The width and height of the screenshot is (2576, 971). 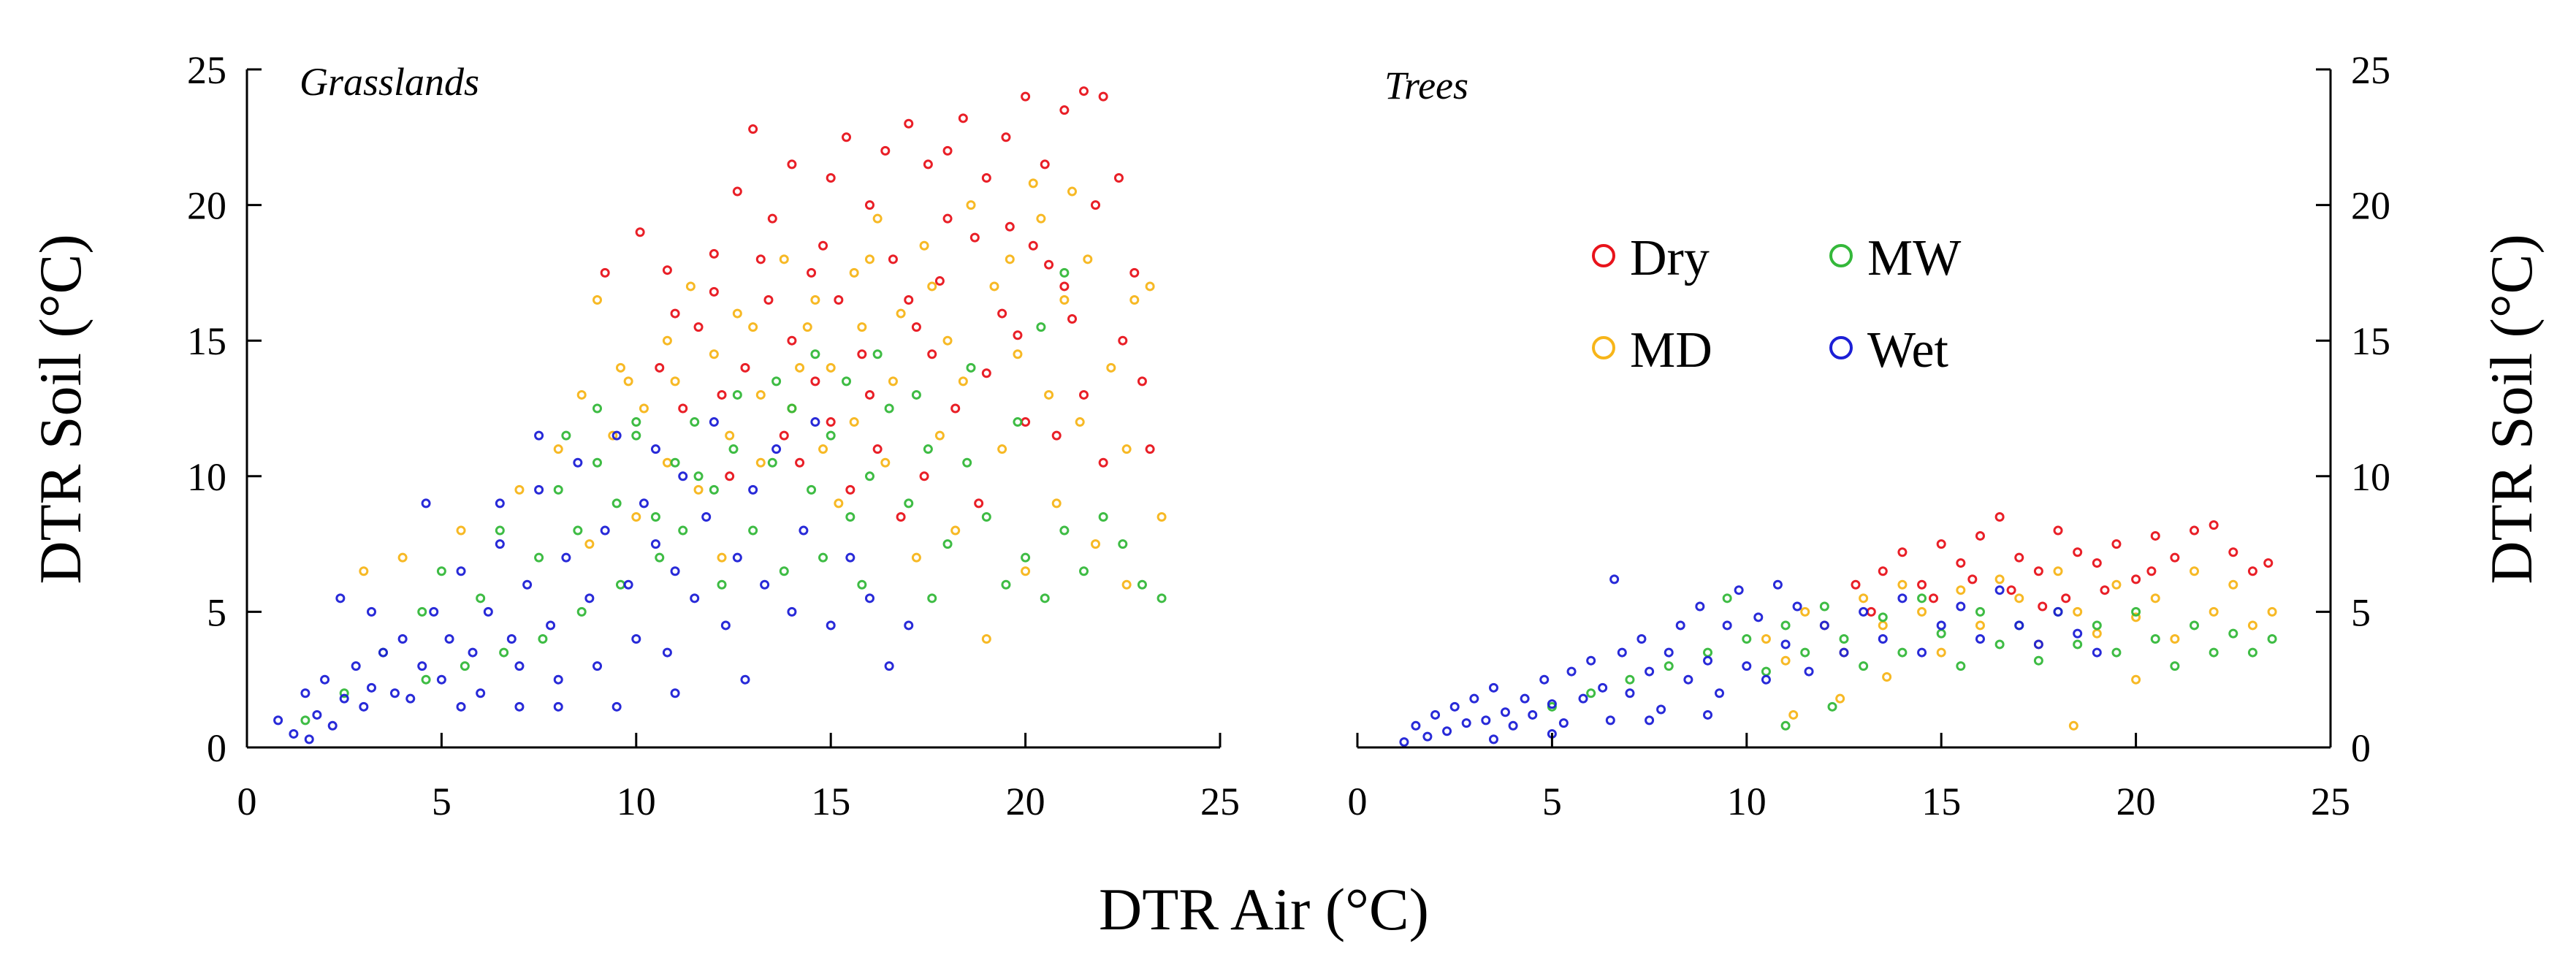 What do you see at coordinates (2361, 612) in the screenshot?
I see `trees-y-tick-label: 5` at bounding box center [2361, 612].